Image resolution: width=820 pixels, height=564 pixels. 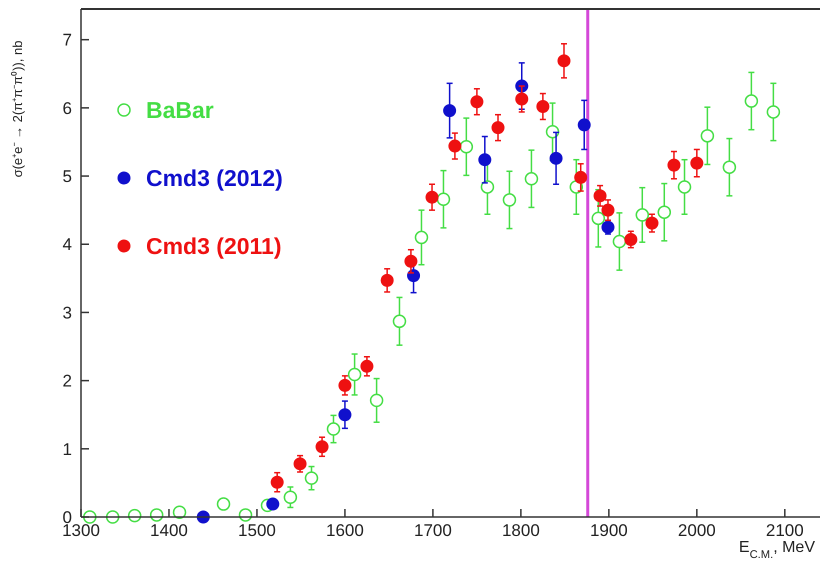 What do you see at coordinates (785, 530) in the screenshot?
I see `x-tick-label: 2100` at bounding box center [785, 530].